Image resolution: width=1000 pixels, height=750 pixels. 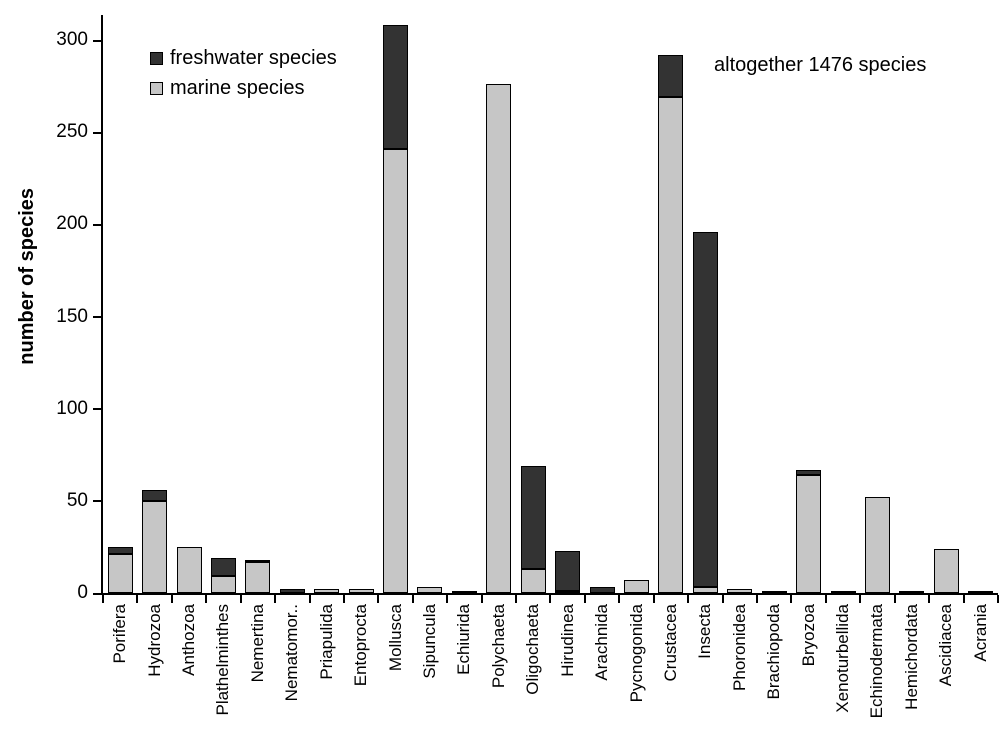 What do you see at coordinates (72, 408) in the screenshot?
I see `y-tick-label: 100` at bounding box center [72, 408].